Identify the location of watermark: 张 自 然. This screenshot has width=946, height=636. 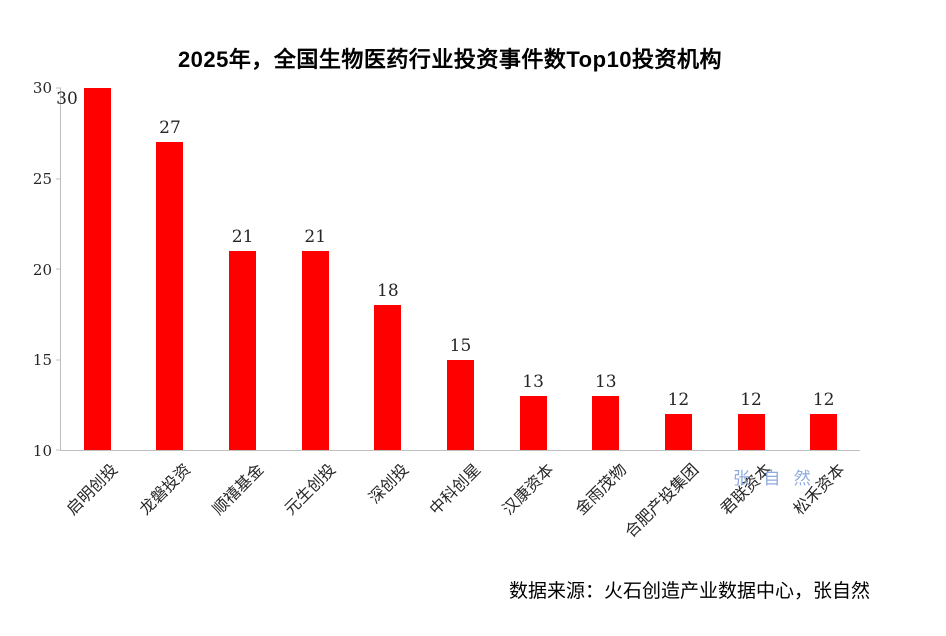
(774, 479).